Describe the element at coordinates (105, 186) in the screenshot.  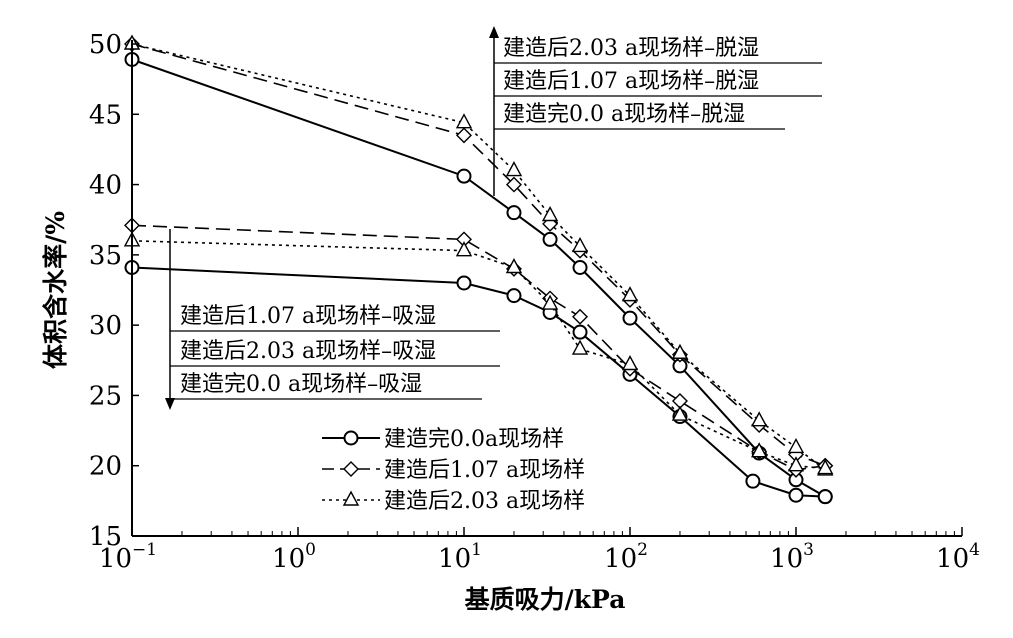
I see `y-tick-label: 40` at that location.